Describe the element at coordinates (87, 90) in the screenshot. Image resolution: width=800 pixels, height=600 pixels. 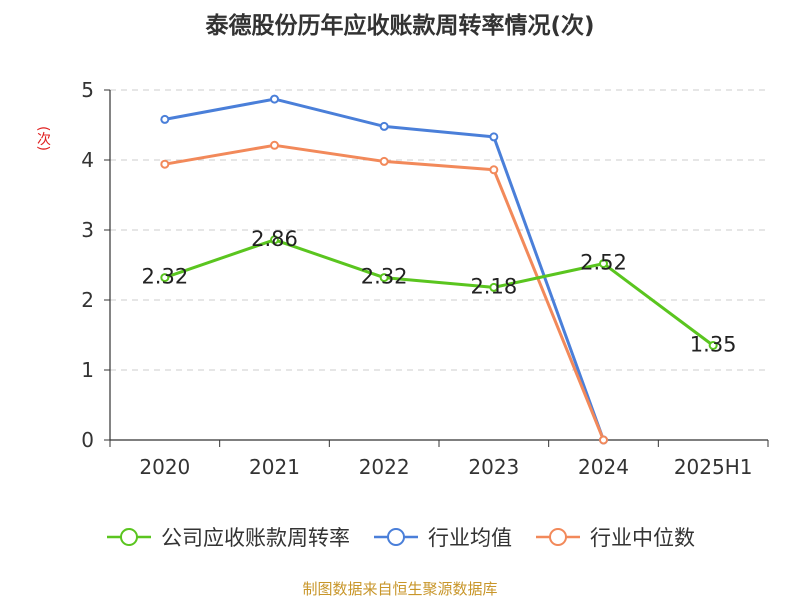
I see `y-tick-label: 5` at that location.